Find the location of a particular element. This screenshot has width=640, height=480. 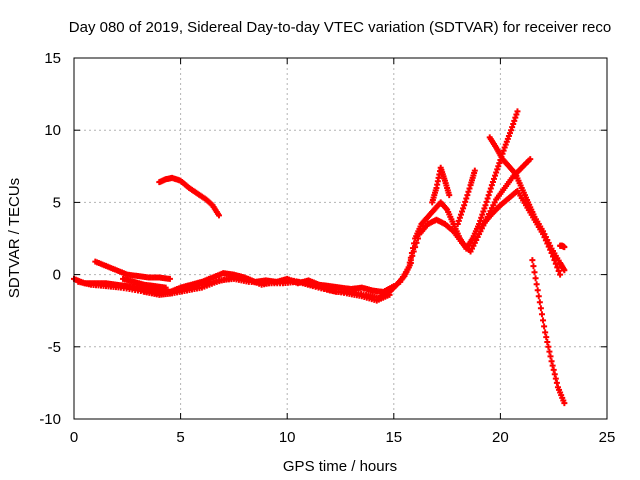

series-track-late-d is located at coordinates (466, 197).